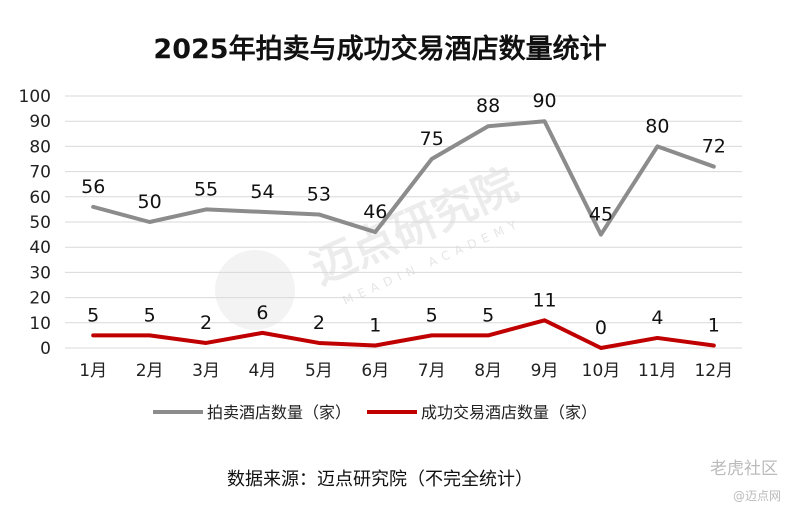  I want to click on x-tick-label: 6月, so click(375, 371).